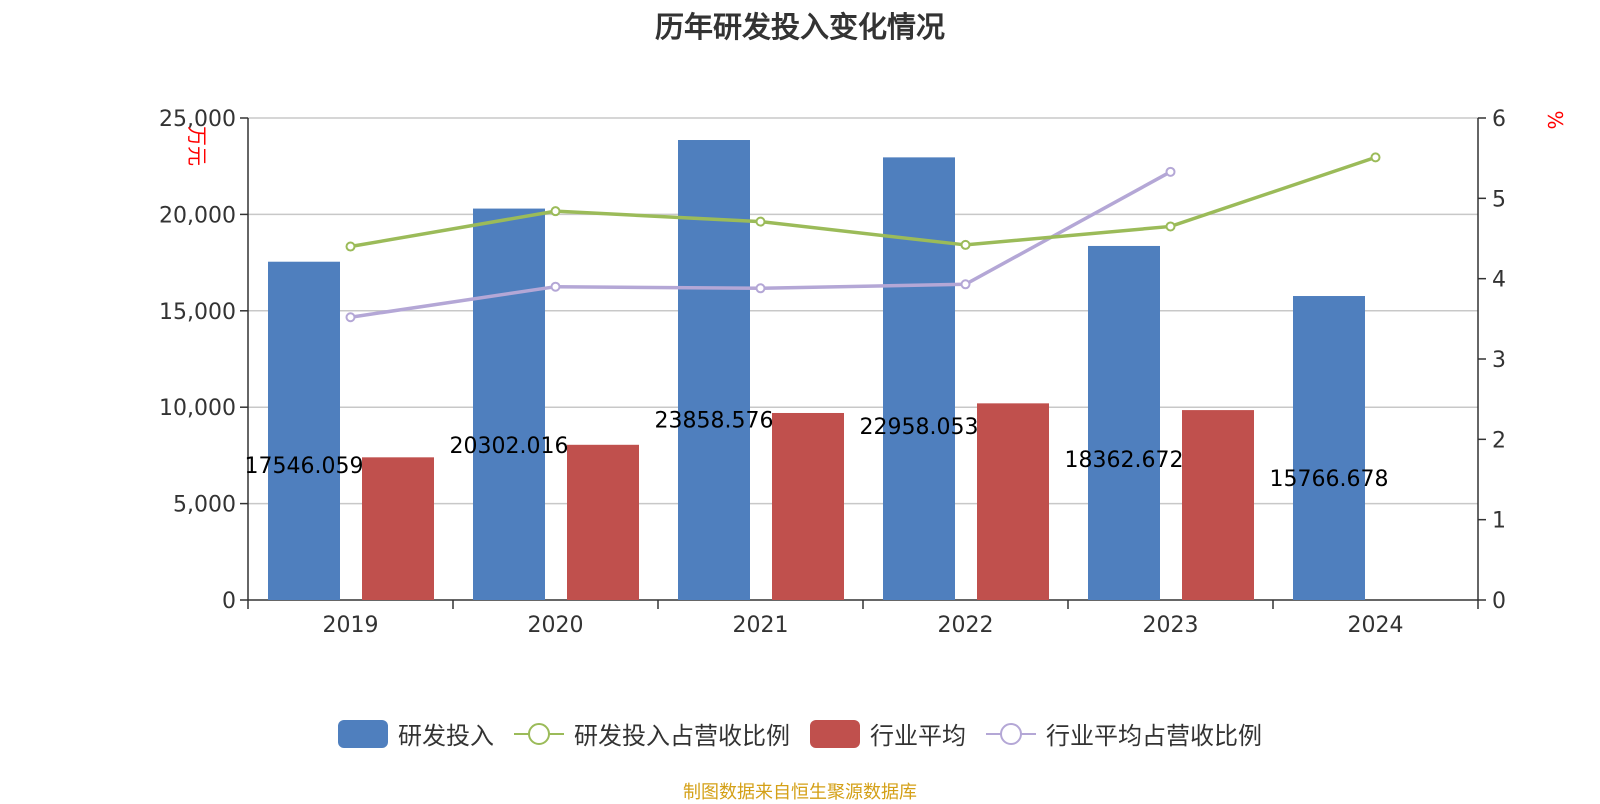 Image resolution: width=1600 pixels, height=804 pixels. What do you see at coordinates (1011, 733) in the screenshot?
I see `legend-swatch-ind-ratio` at bounding box center [1011, 733].